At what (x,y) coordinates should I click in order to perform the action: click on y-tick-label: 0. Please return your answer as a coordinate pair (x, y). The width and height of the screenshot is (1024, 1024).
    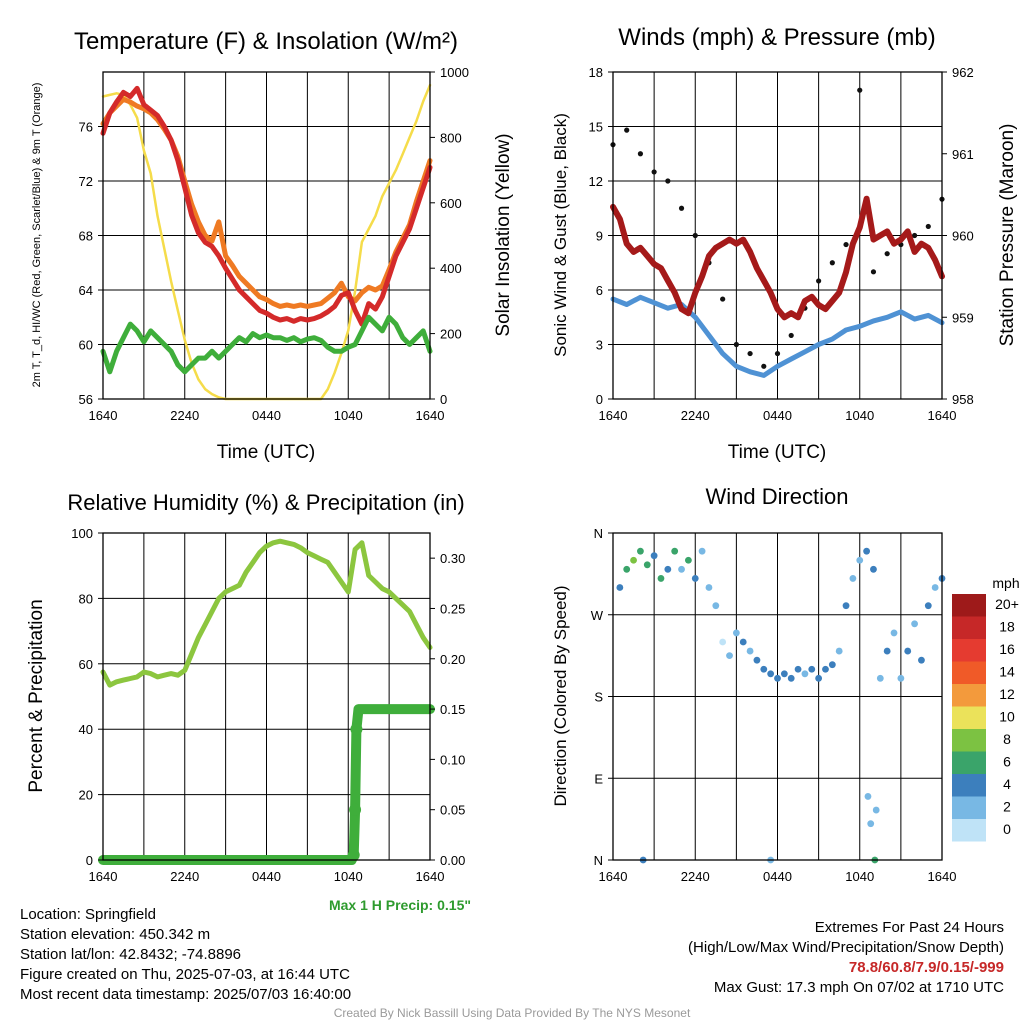
    Looking at the image, I should click on (599, 399).